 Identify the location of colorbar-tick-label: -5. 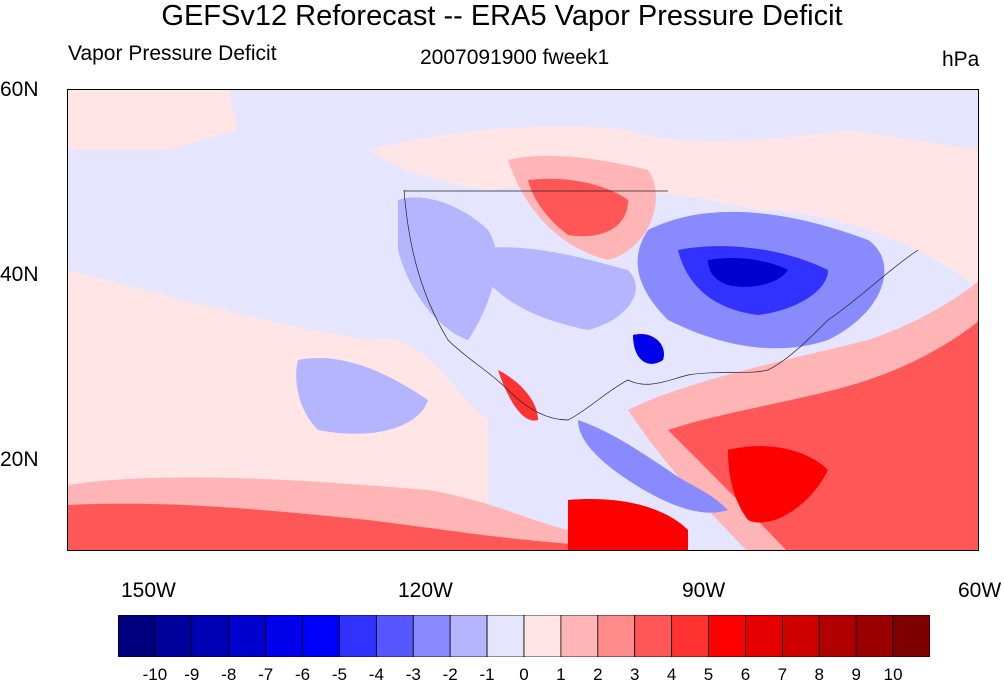
(339, 674).